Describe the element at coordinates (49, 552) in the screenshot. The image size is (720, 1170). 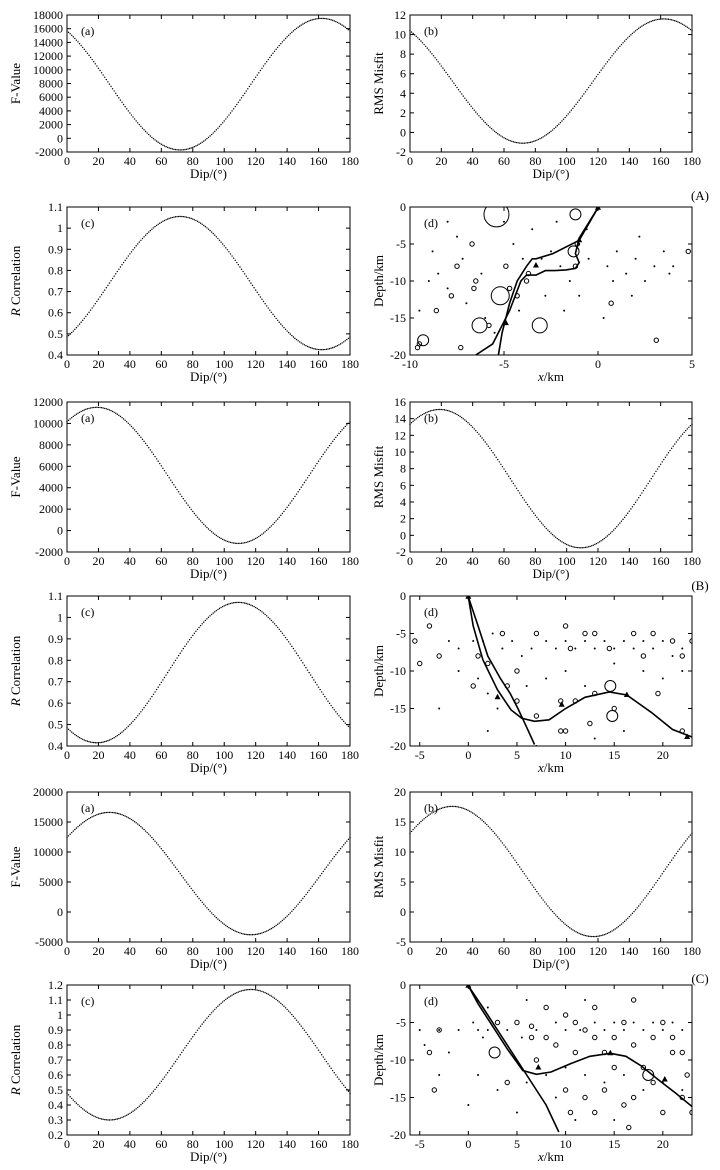
I see `y-tick-label: -2000` at that location.